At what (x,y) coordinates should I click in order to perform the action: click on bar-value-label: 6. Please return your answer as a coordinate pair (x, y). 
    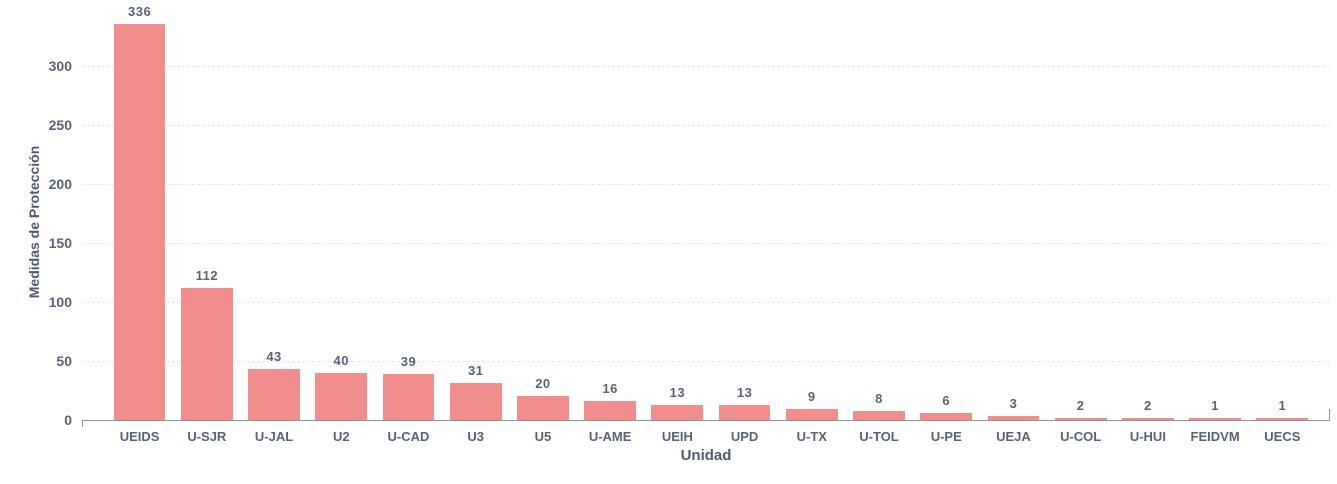
    Looking at the image, I should click on (946, 400).